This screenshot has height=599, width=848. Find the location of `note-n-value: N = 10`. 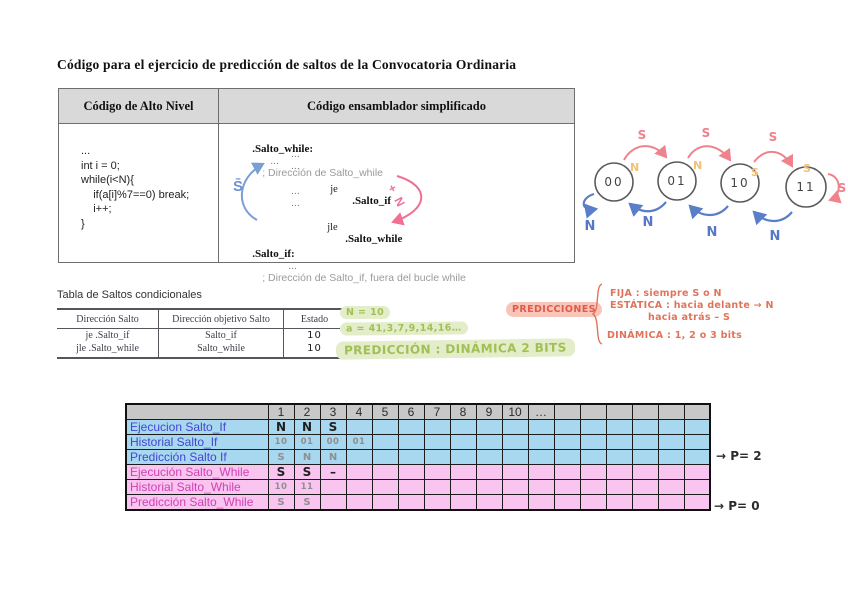

note-n-value: N = 10 is located at coordinates (365, 312).